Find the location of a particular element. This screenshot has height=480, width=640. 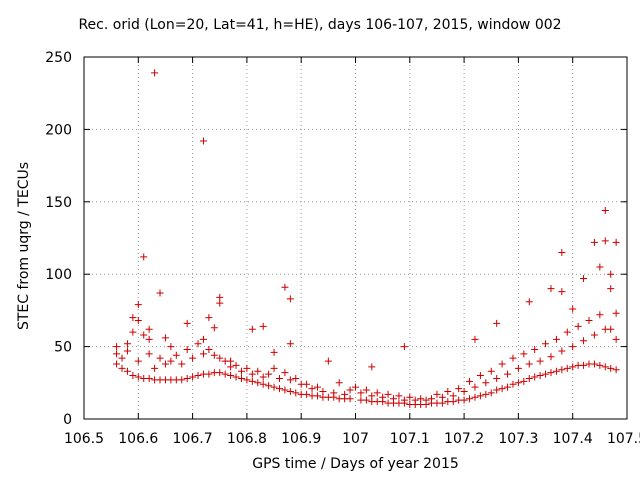

y-tick-label: 200 is located at coordinates (58, 130).